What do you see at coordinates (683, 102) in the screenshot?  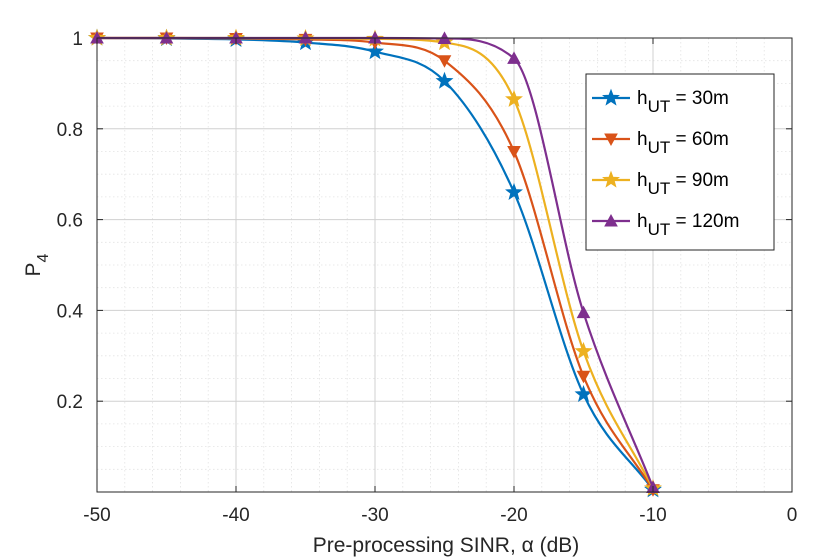 I see `legend-label: hUT = 30m` at bounding box center [683, 102].